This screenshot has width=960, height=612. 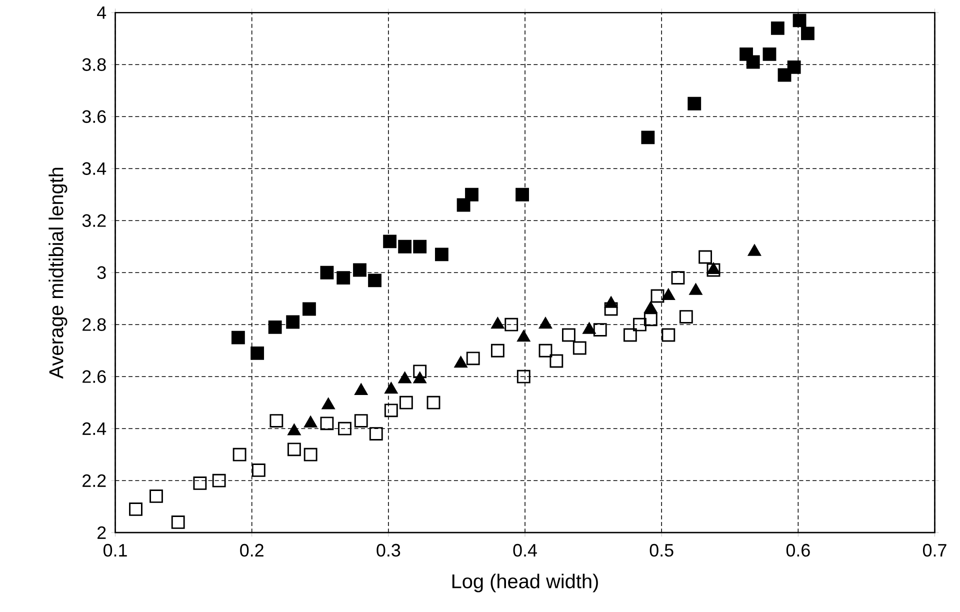 I want to click on y-tick-label: 2.8, so click(x=94, y=325).